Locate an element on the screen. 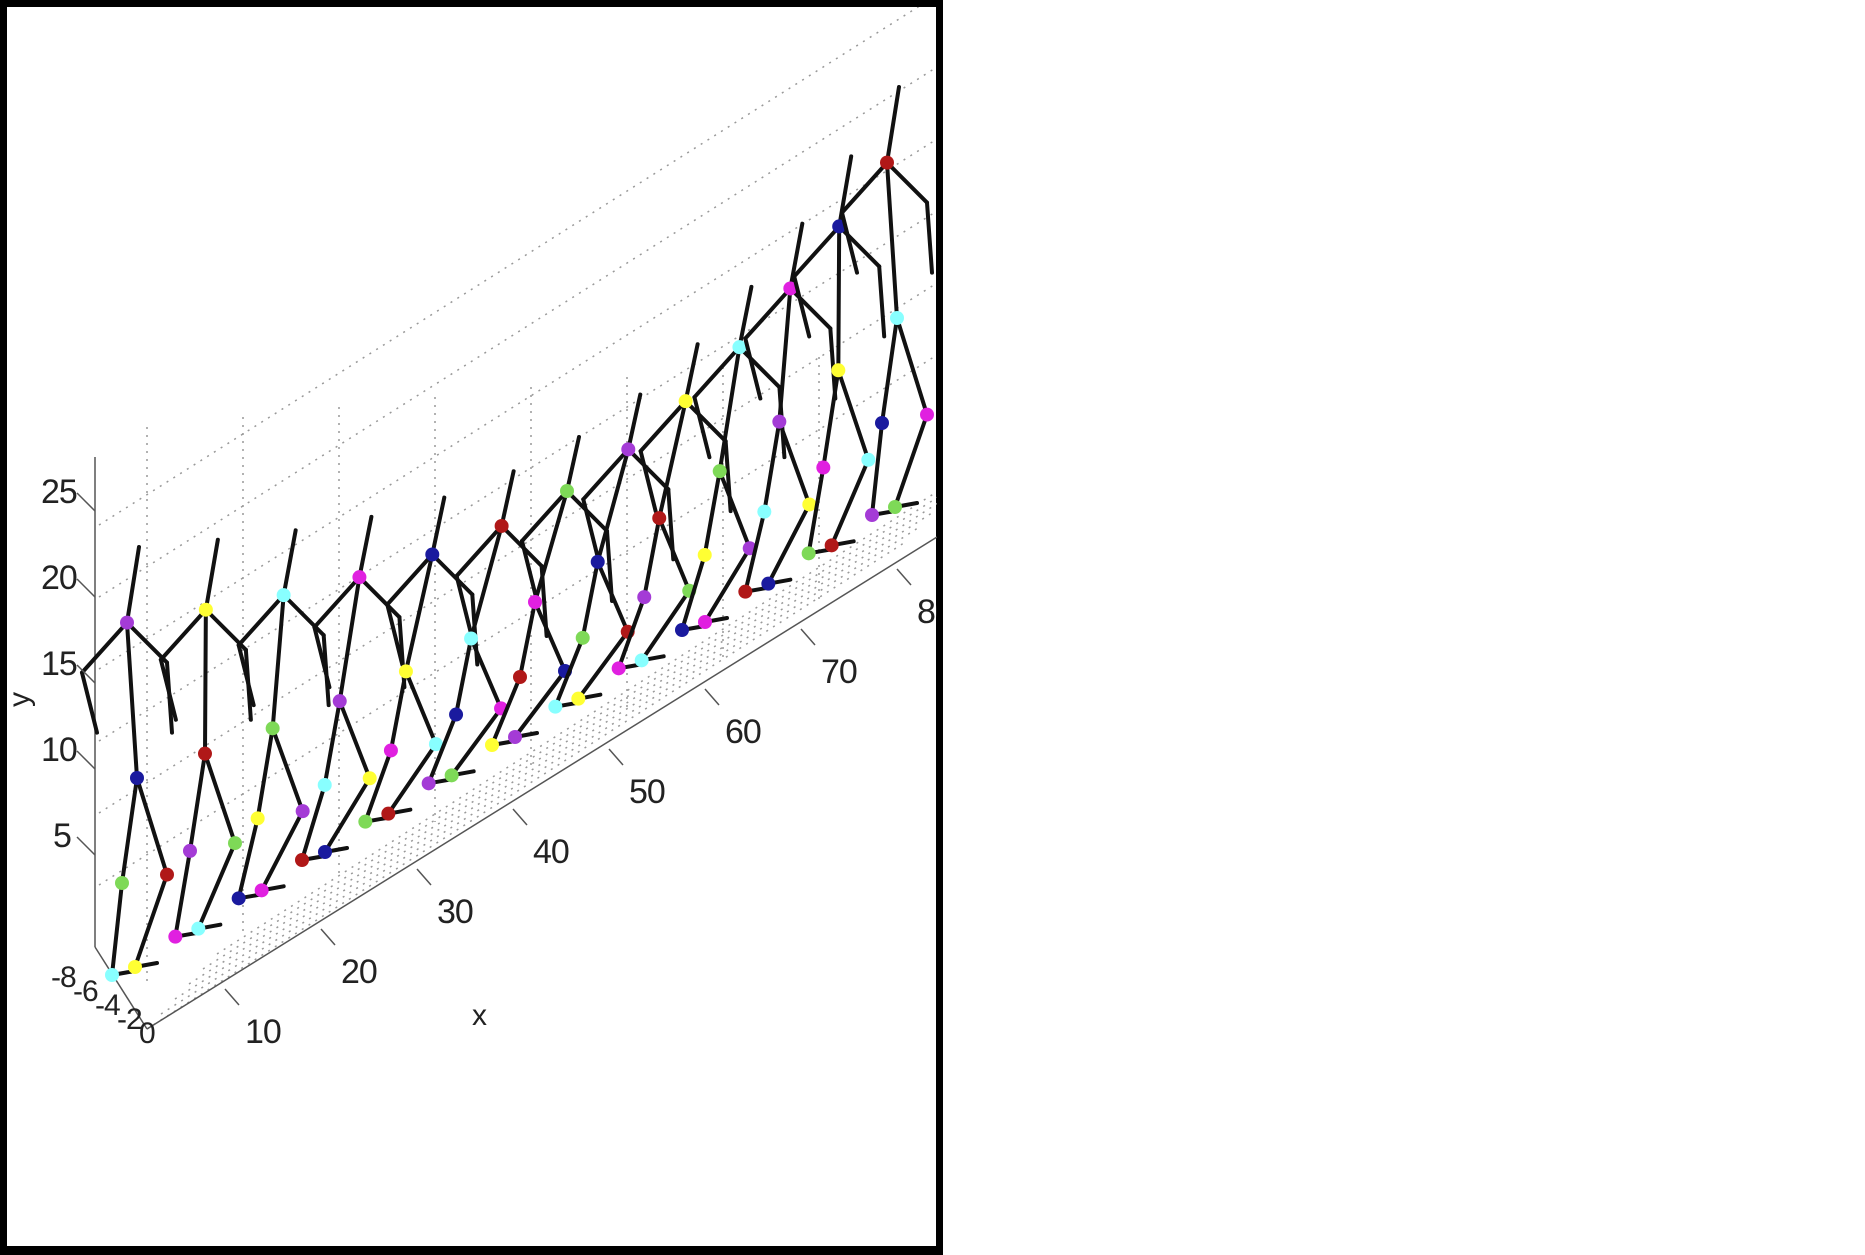  floor-grid-line is located at coordinates (569, 733).